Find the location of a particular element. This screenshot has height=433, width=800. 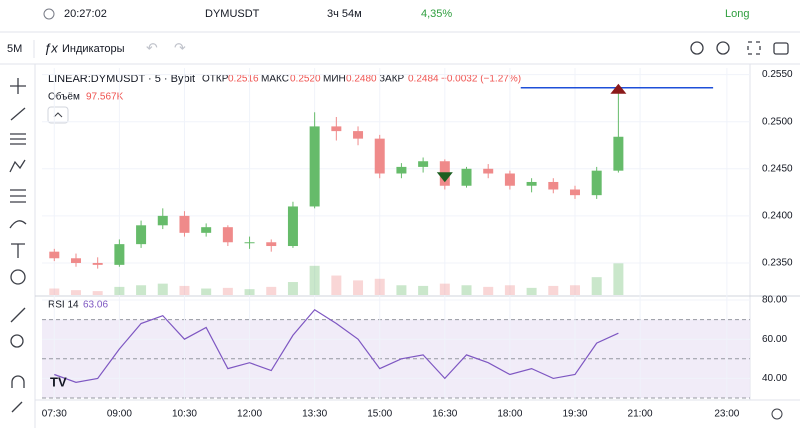

trendline-tool is located at coordinates (18, 114).